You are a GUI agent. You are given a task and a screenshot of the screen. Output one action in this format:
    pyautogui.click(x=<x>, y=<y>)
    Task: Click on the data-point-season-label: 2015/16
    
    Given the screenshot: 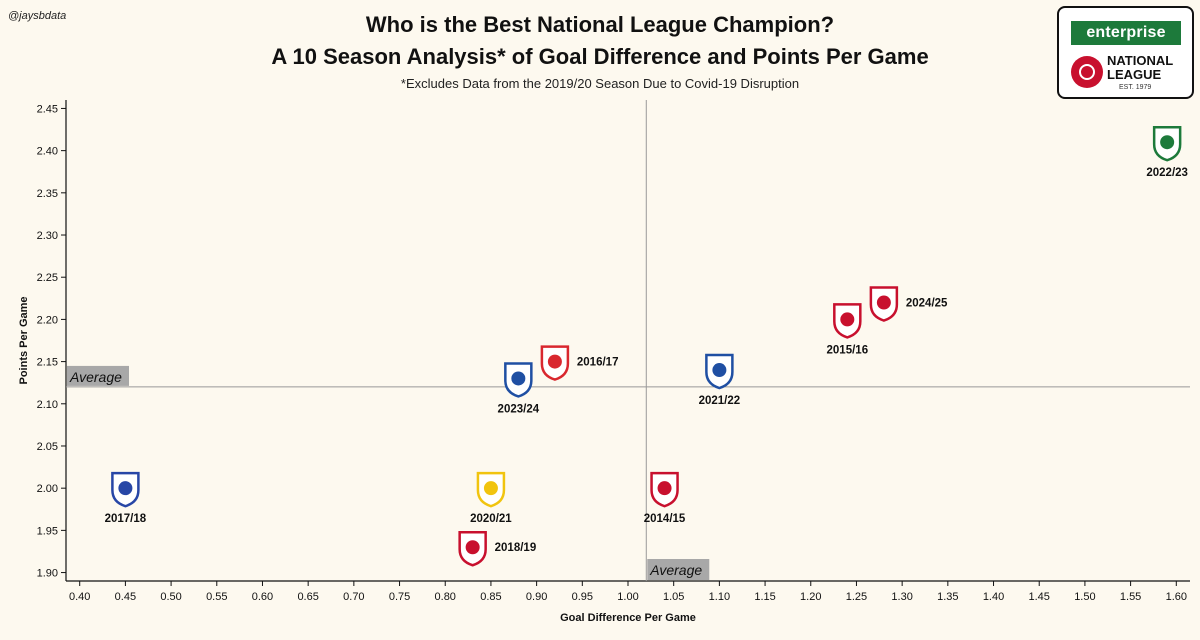 What is the action you would take?
    pyautogui.click(x=848, y=350)
    